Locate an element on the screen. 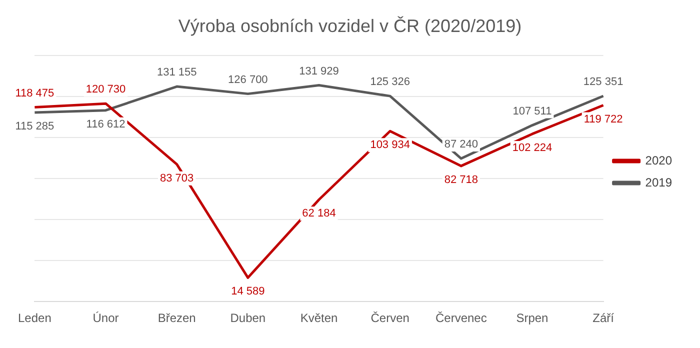 The width and height of the screenshot is (700, 348). data-label: 62 184 is located at coordinates (319, 214).